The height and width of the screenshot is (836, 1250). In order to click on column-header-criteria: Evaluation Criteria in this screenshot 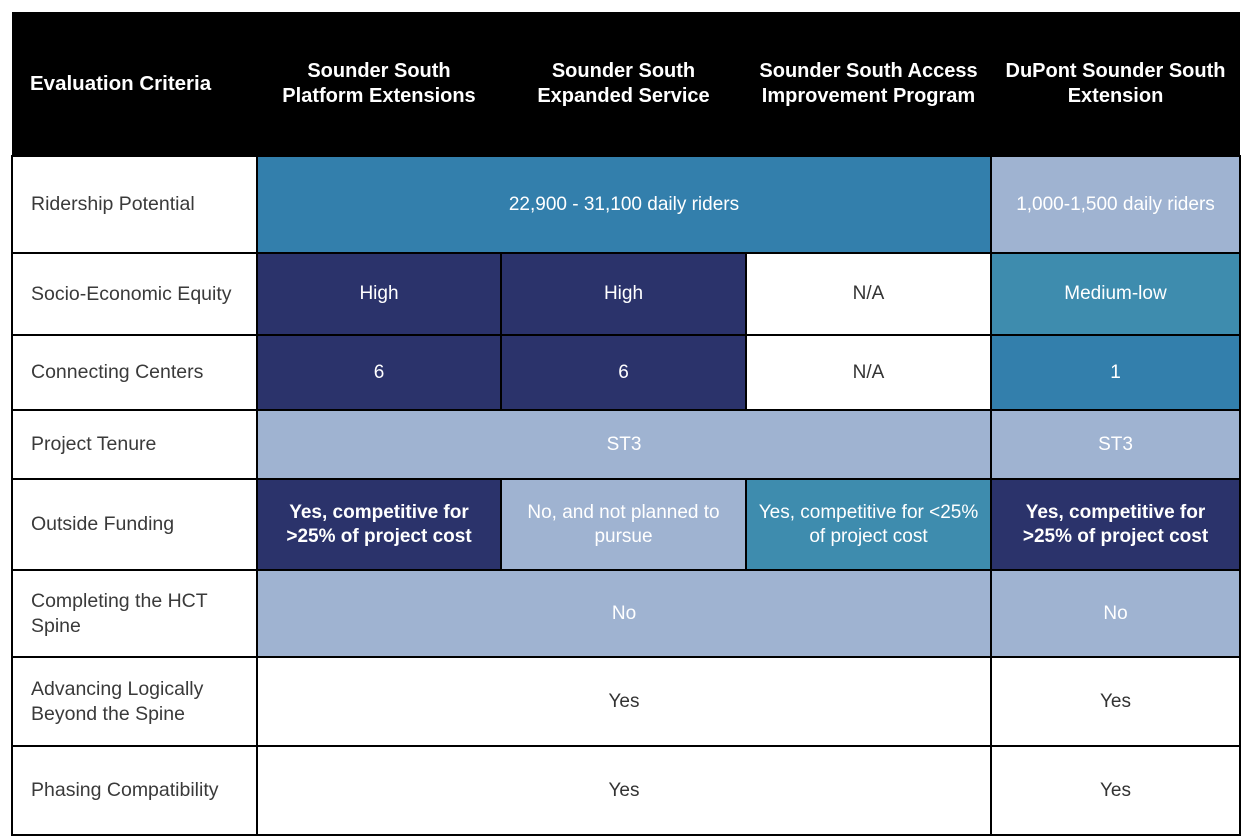, I will do `click(134, 84)`.